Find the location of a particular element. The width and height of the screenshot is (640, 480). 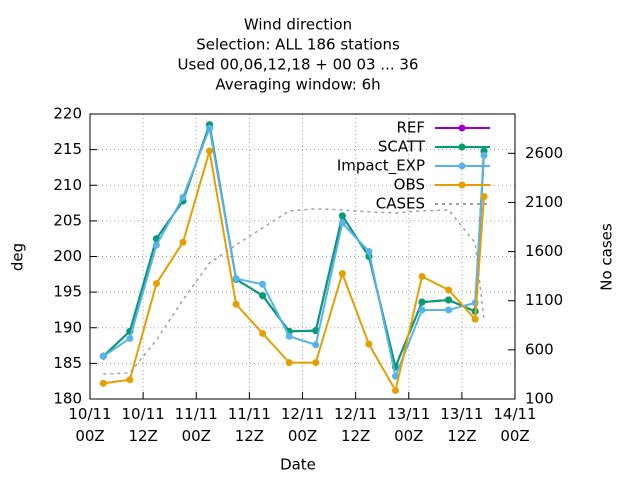

y2-tick-label: 2600 is located at coordinates (544, 153).